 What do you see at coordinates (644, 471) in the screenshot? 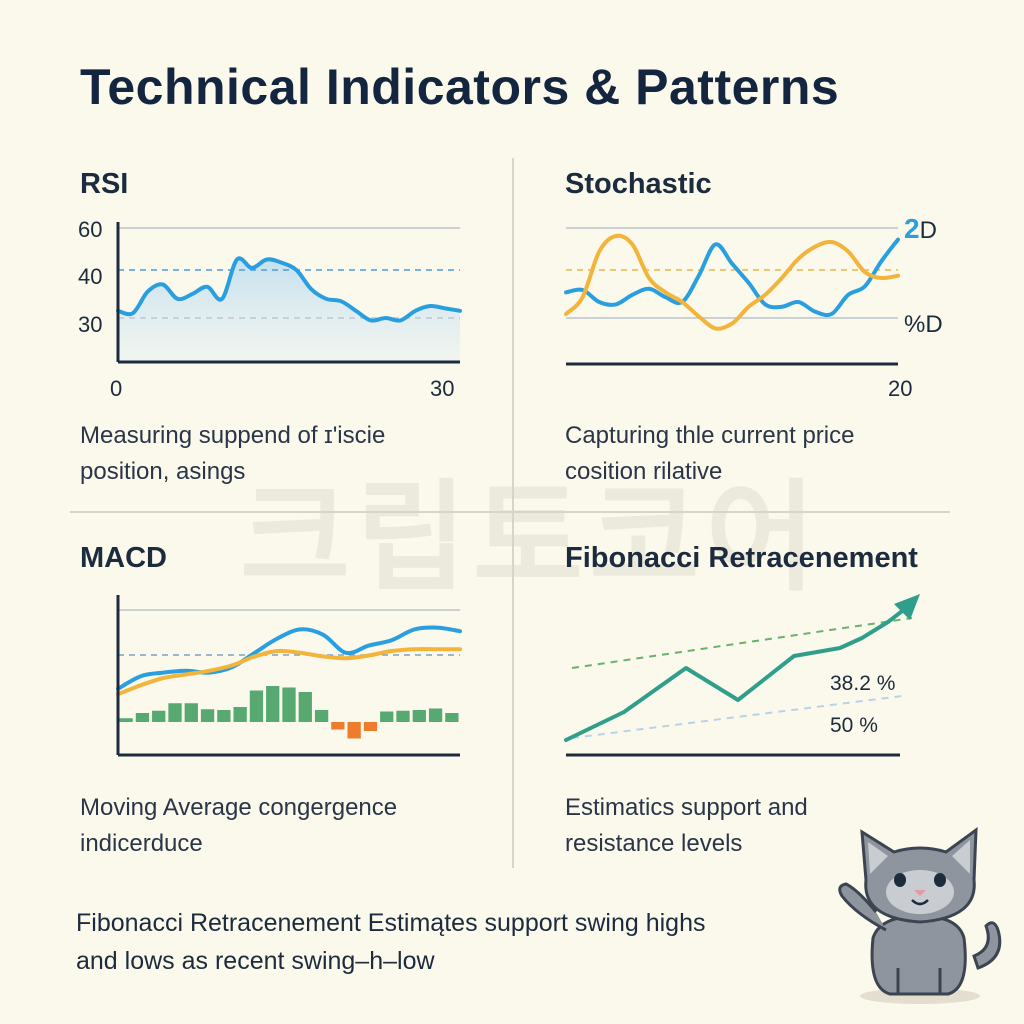
I see `stochastic-desc-line2: cosition rilative` at bounding box center [644, 471].